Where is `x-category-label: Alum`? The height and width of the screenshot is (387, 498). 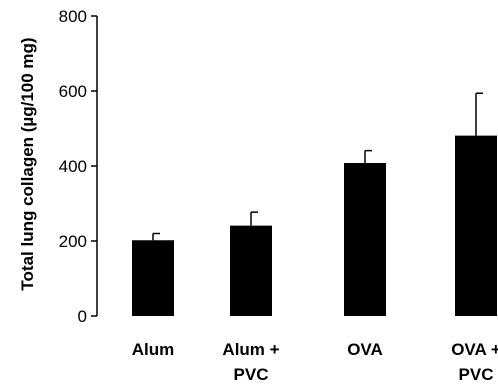
x-category-label: Alum is located at coordinates (153, 349).